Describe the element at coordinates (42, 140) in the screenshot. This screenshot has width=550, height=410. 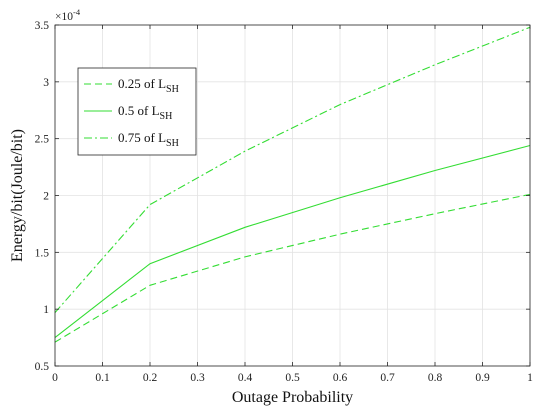
I see `y-tick-label: 2.5` at that location.